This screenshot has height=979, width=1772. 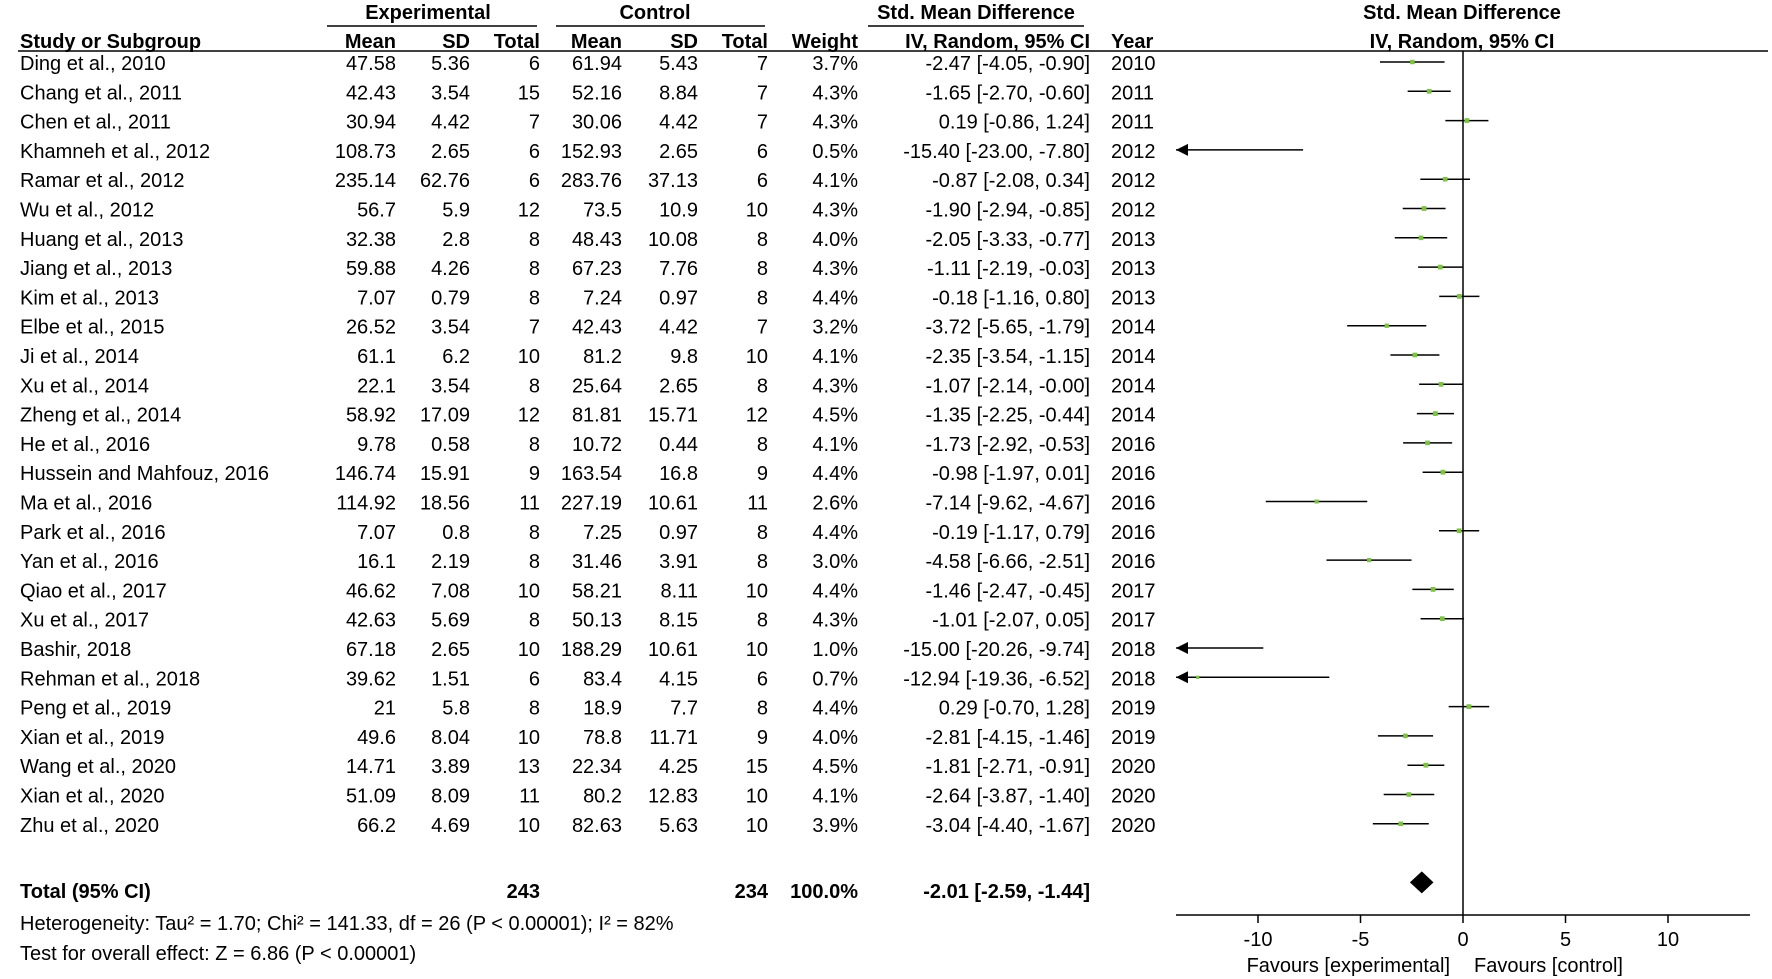 I want to click on cell-study: Kim et al., 2013, so click(x=89, y=298).